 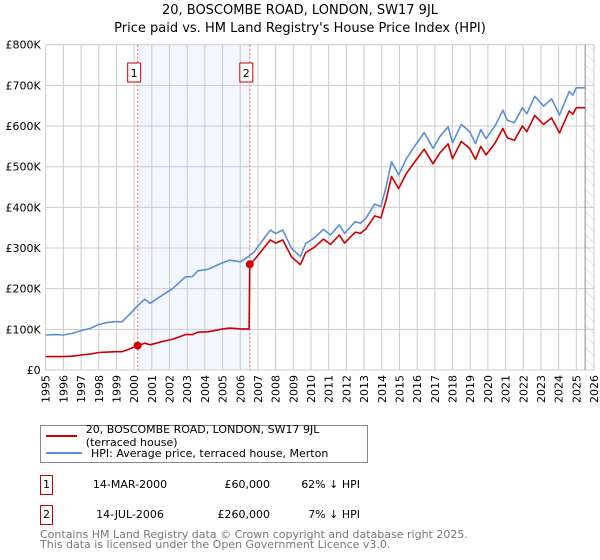 I want to click on x-tick-label: 2024, so click(x=559, y=389).